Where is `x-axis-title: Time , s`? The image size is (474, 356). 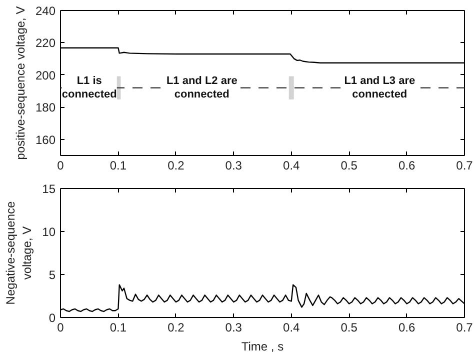
x-axis-title: Time , s is located at coordinates (262, 347).